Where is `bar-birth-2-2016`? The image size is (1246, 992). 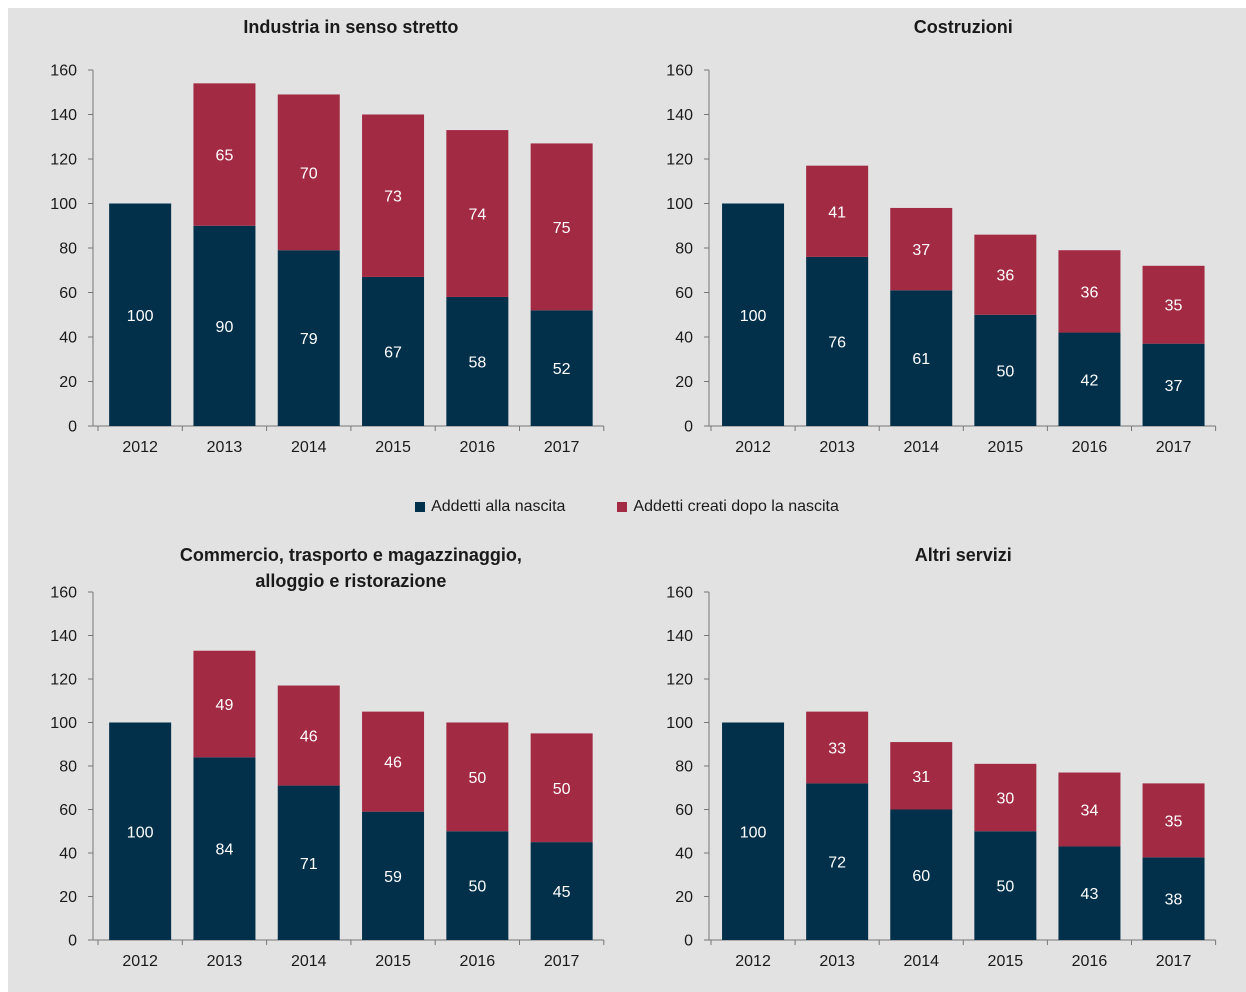
bar-birth-2-2016 is located at coordinates (477, 885).